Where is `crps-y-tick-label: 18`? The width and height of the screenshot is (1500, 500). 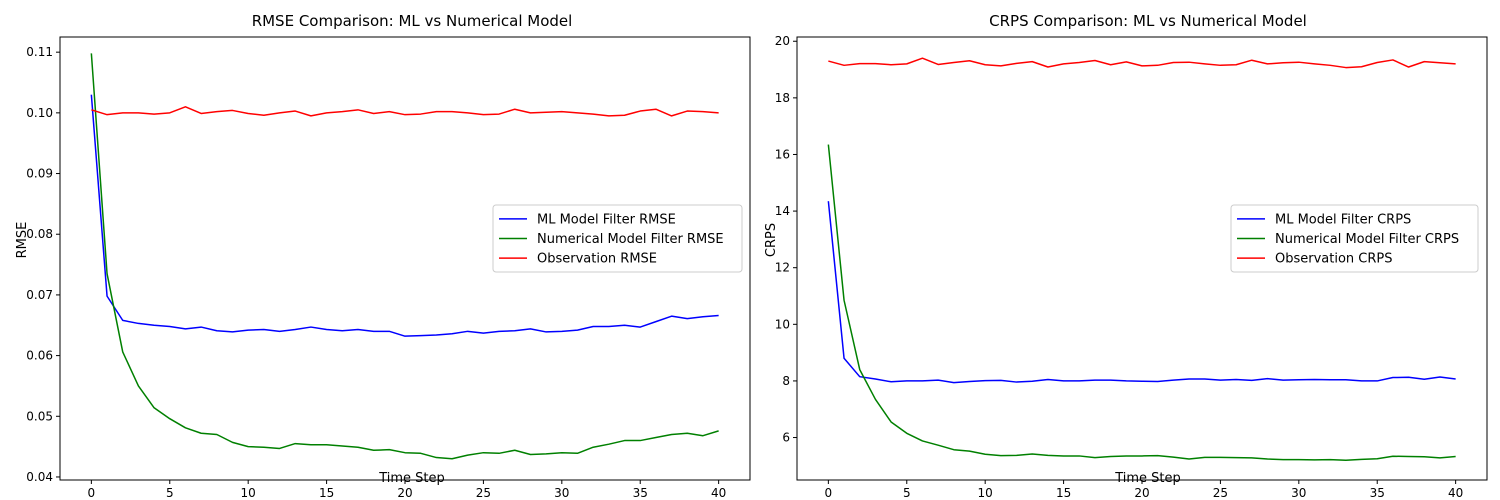
crps-y-tick-label: 18 is located at coordinates (782, 98).